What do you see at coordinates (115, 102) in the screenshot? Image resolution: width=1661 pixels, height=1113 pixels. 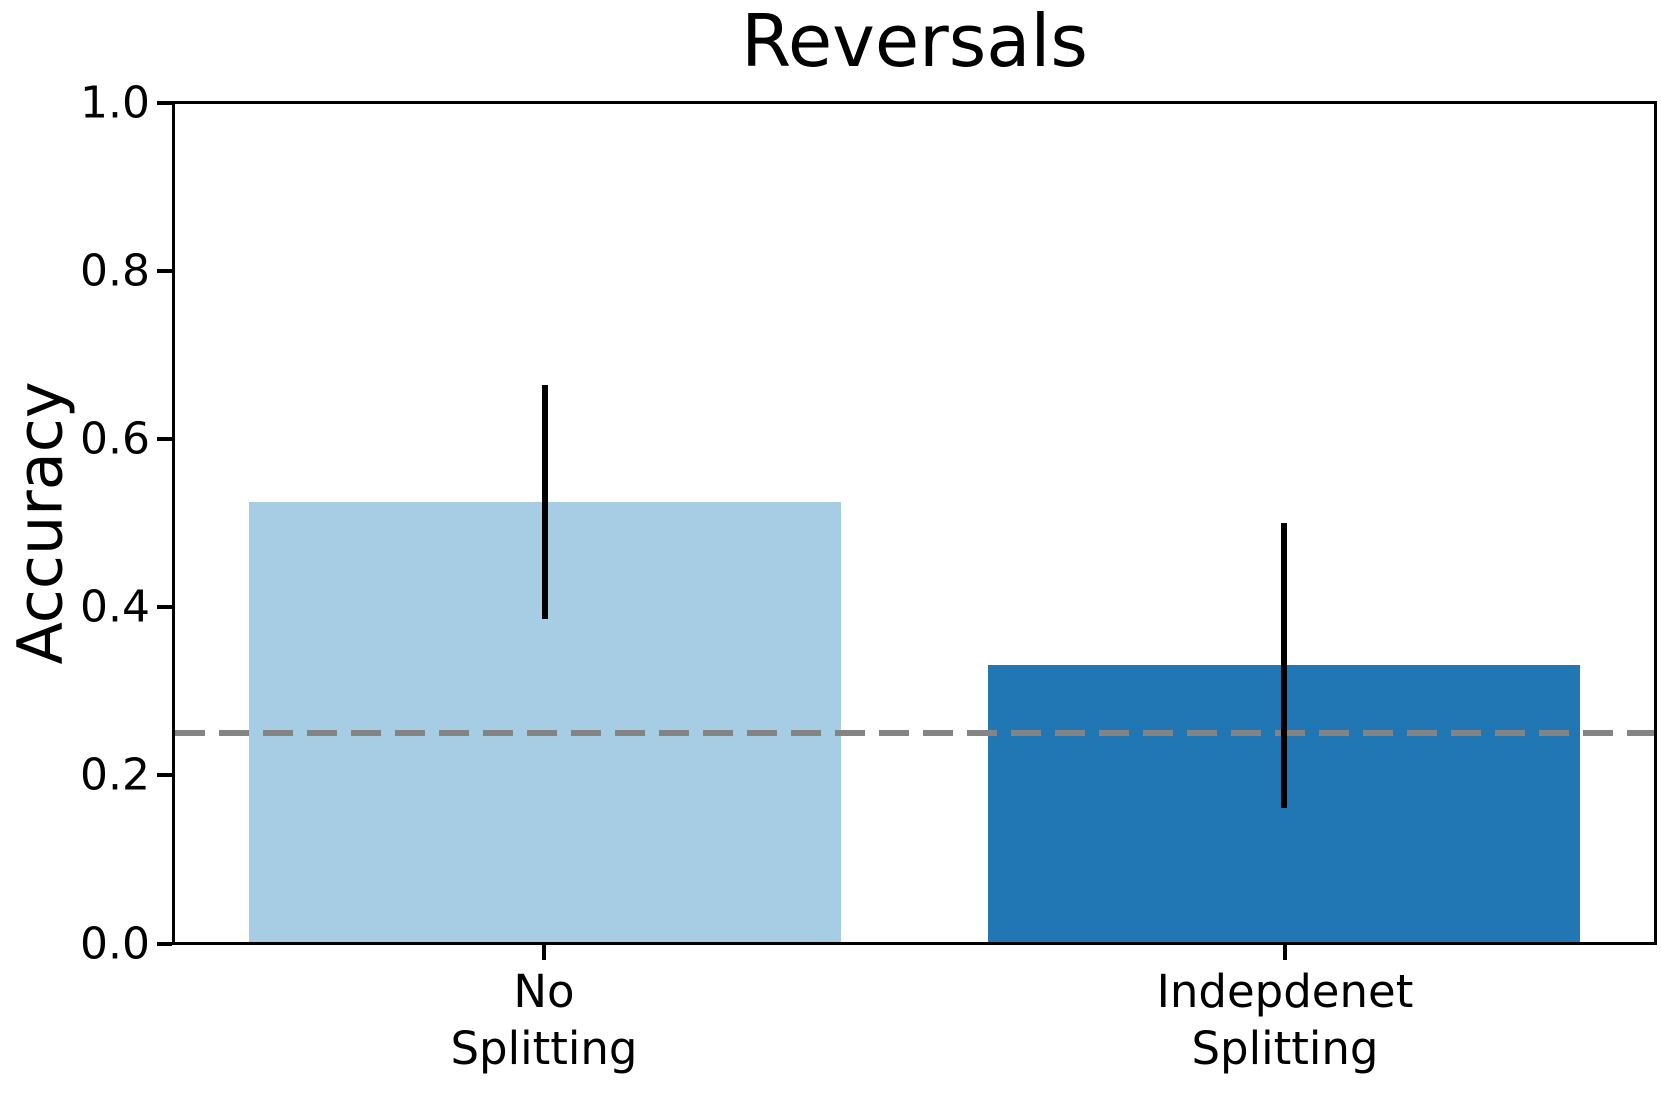 I see `y-tick-label: 1.0` at bounding box center [115, 102].